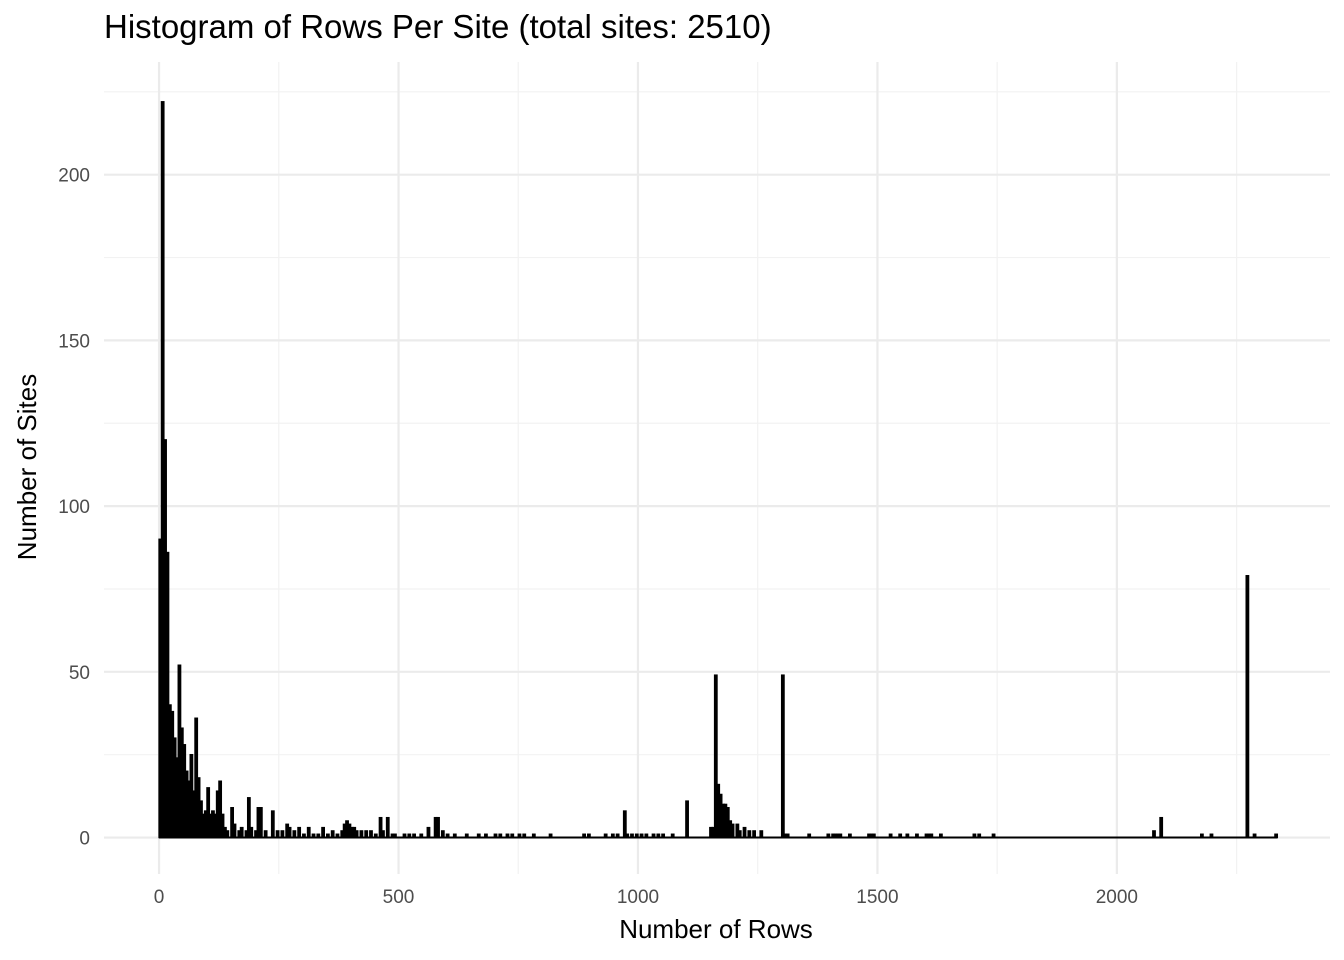 This screenshot has width=1344, height=960. I want to click on x-tick-label: 1500, so click(877, 897).